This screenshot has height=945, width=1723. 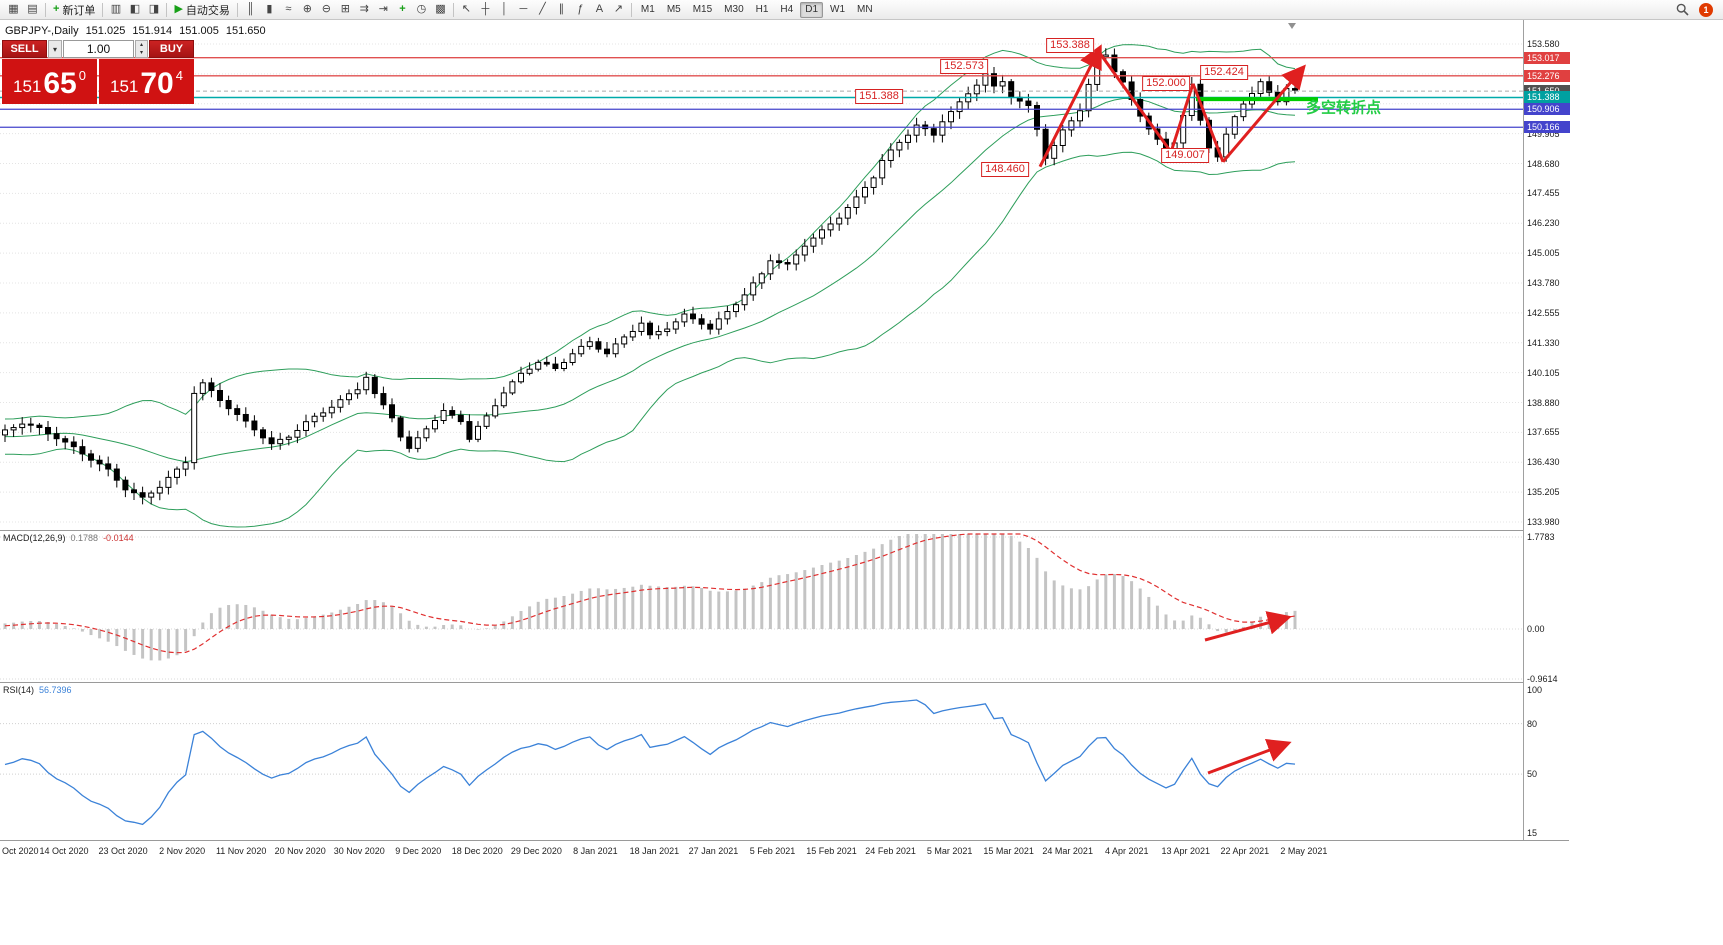 I want to click on periods-icon: ◷, so click(x=421, y=9).